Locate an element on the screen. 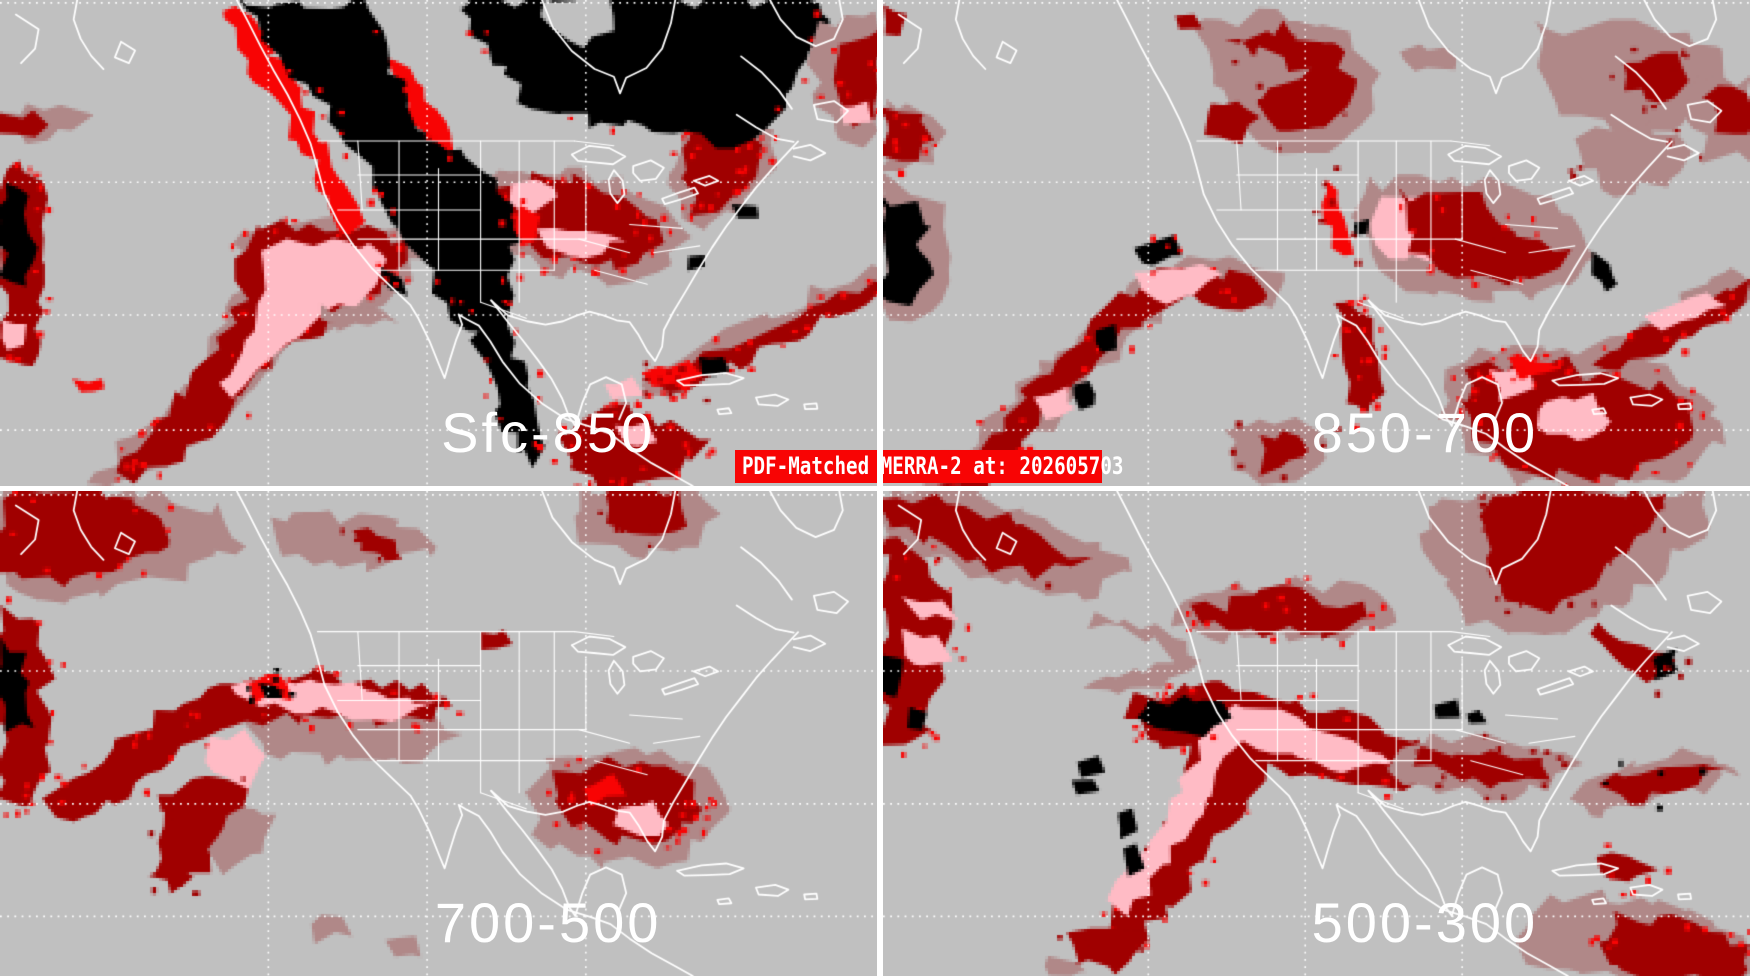  timestamp-banner: PDF-Matched MERRA-2 at: 202605703 is located at coordinates (929, 466).